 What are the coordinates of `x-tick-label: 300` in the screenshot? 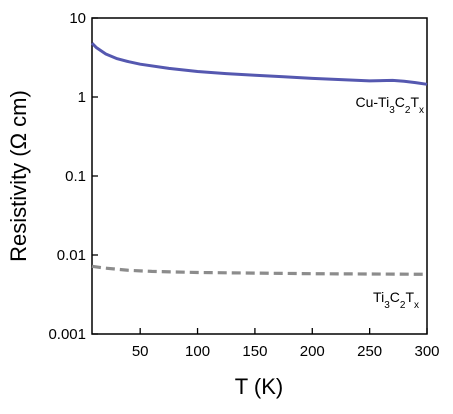 It's located at (426, 351).